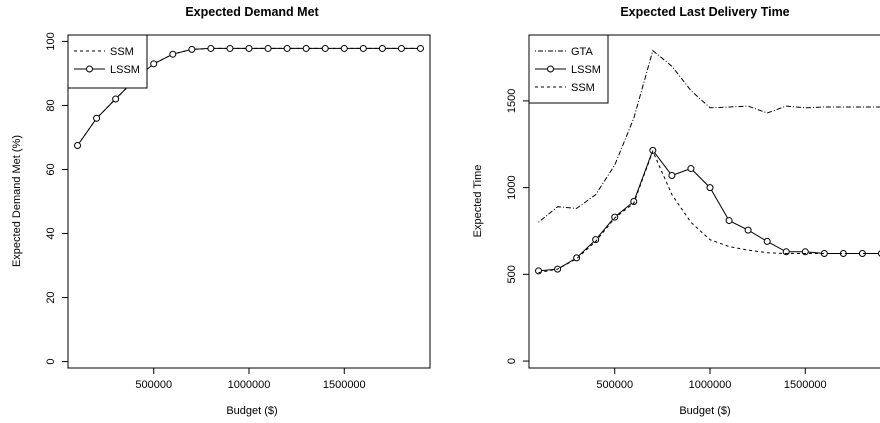 This screenshot has height=423, width=880. Describe the element at coordinates (51, 105) in the screenshot. I see `y-tick-label: 80` at that location.